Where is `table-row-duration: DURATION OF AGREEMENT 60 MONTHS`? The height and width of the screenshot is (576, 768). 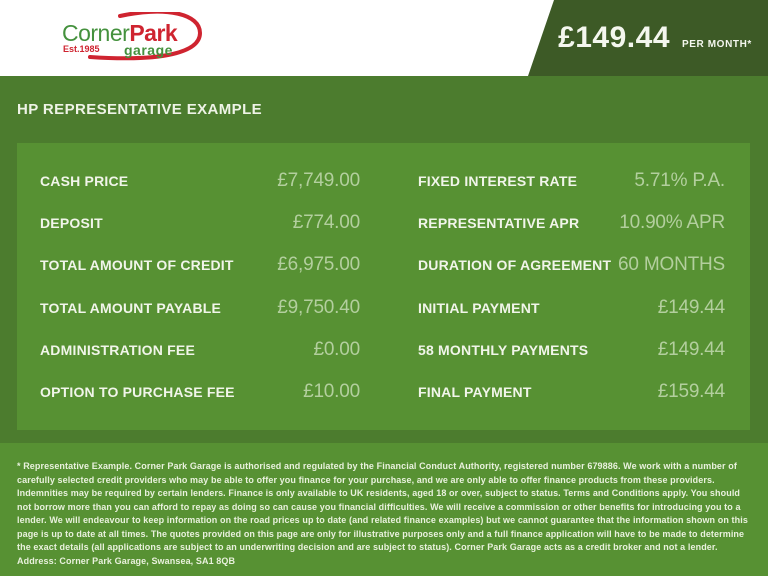
table-row-duration: DURATION OF AGREEMENT 60 MONTHS is located at coordinates (571, 265).